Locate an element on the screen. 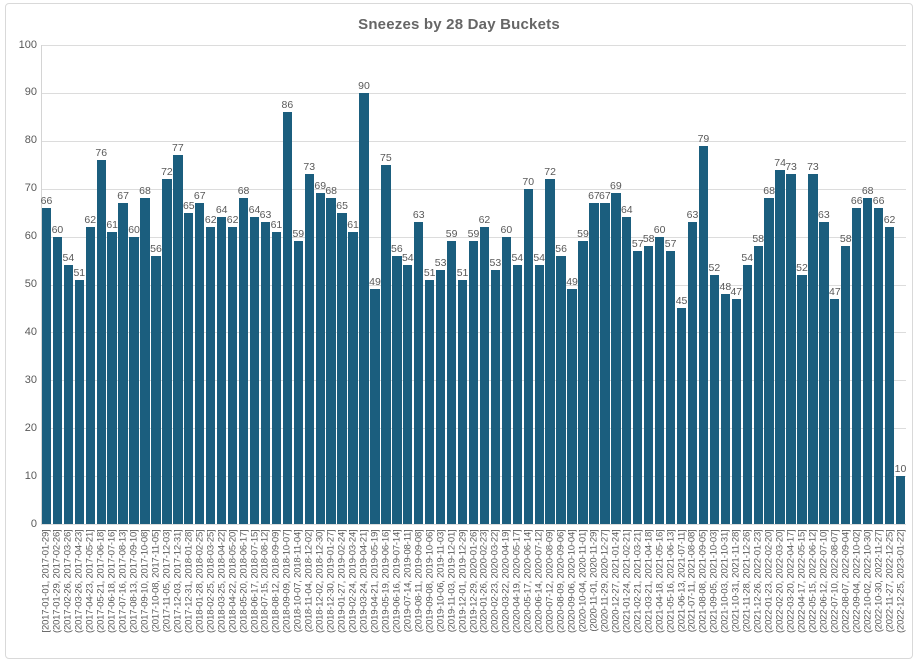 This screenshot has width=919, height=672. x-tick-label: (2018-04-22, 2018-05-20] is located at coordinates (233, 581).